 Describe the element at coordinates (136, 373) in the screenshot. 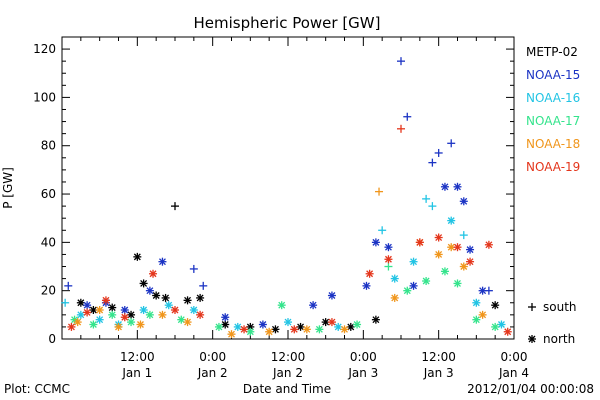

I see `x-tick-date: Jan 1` at that location.